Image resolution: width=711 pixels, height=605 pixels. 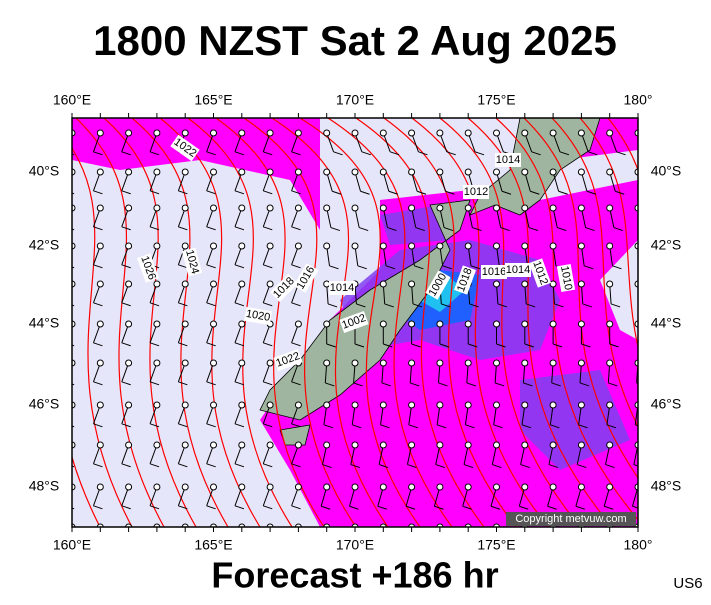 I want to click on isobar-label: 1014, so click(x=508, y=160).